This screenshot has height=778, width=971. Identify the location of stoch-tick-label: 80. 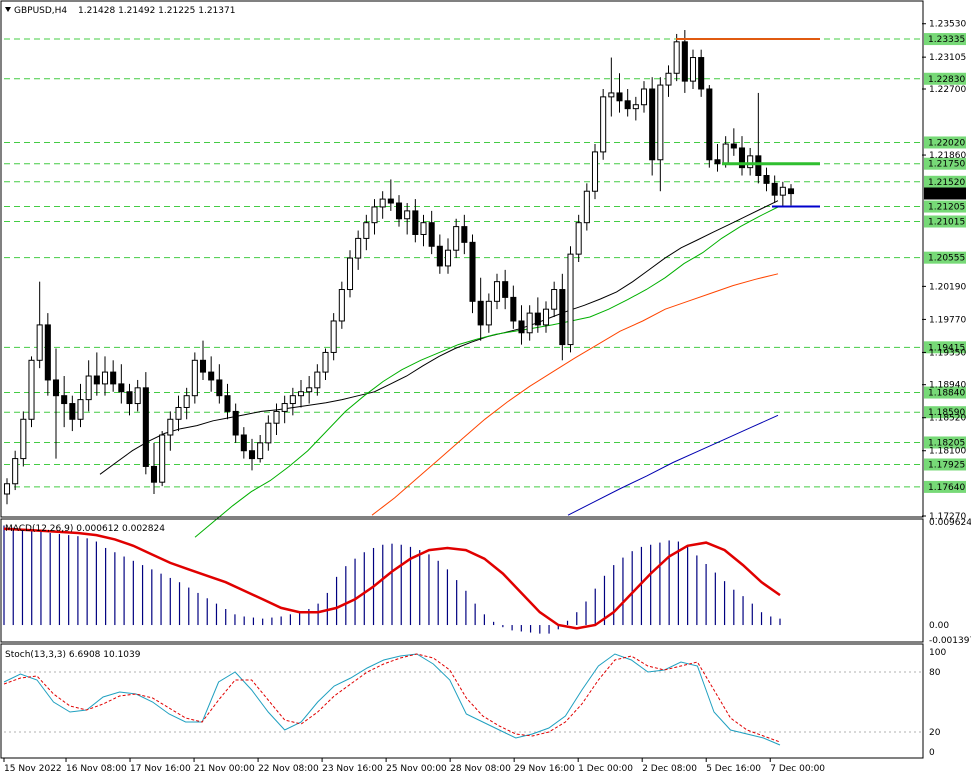
(935, 673).